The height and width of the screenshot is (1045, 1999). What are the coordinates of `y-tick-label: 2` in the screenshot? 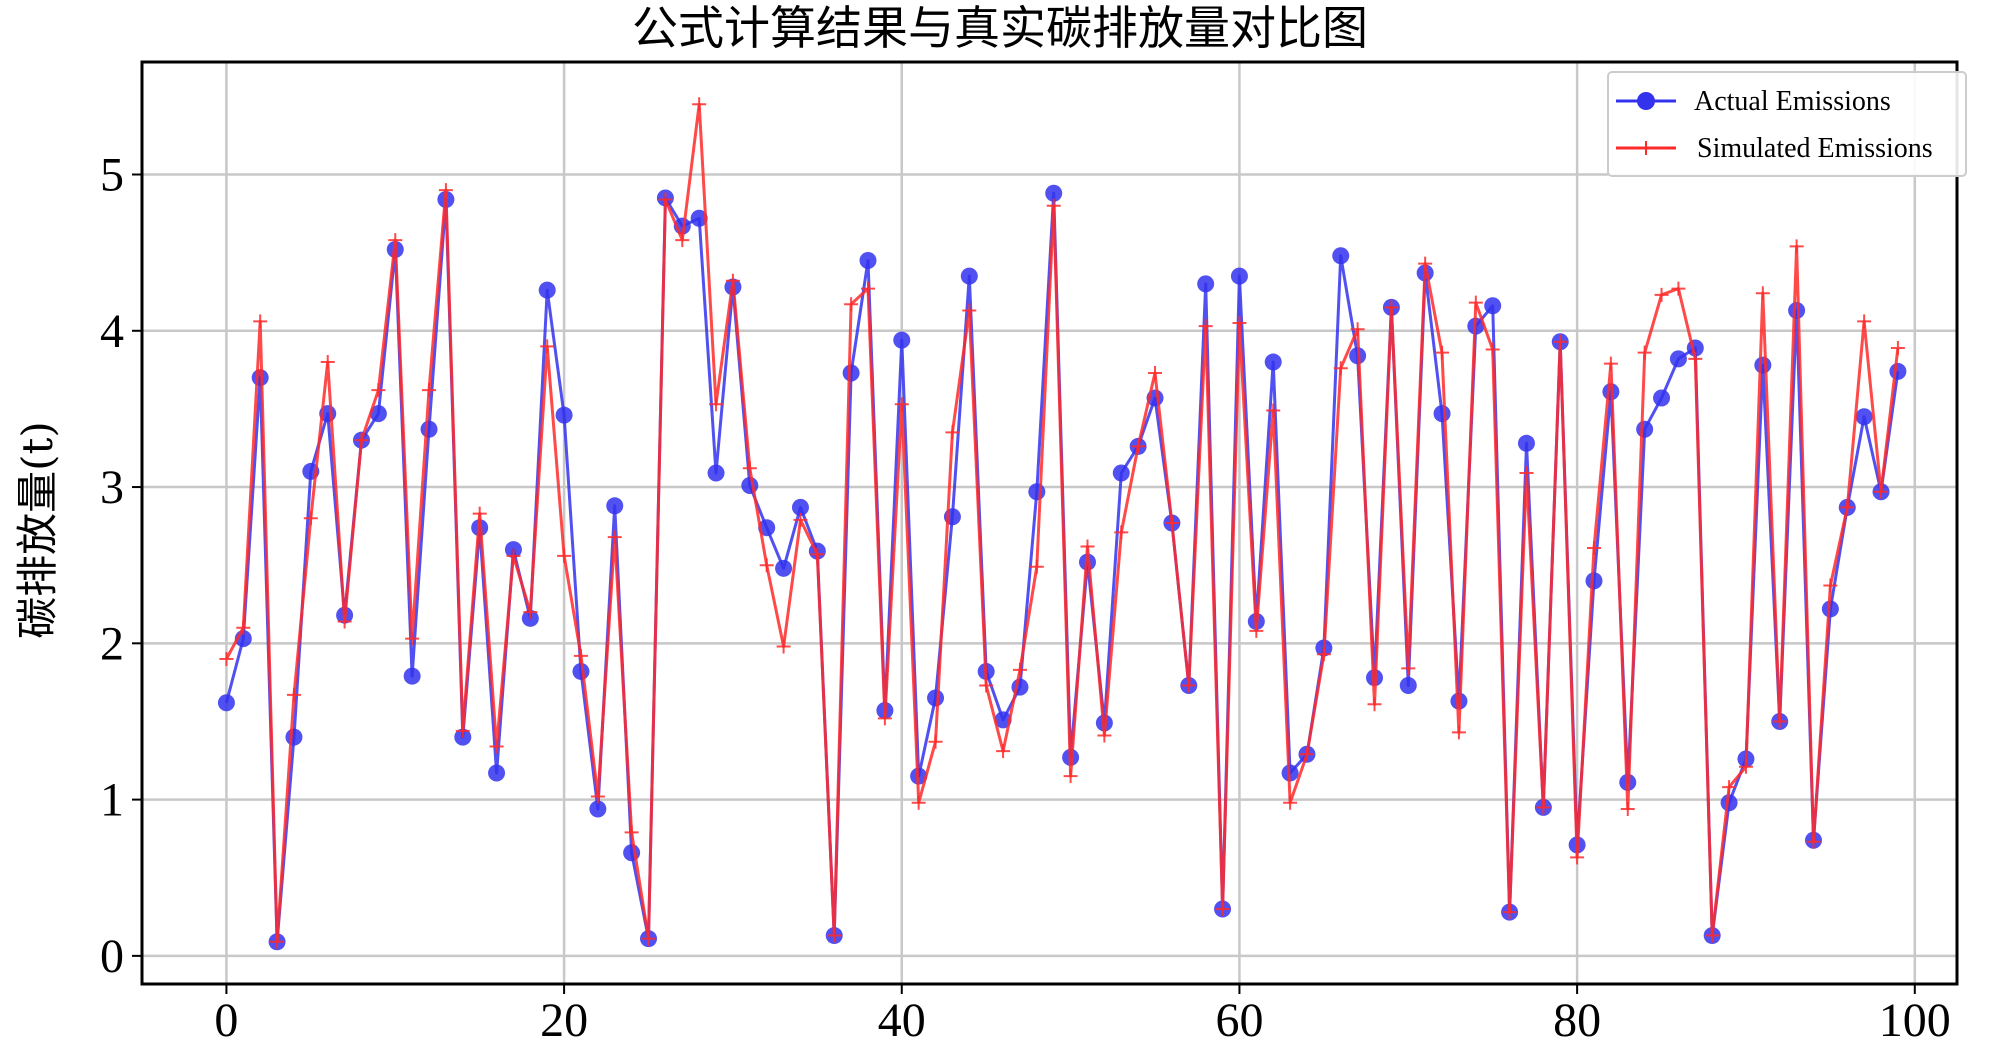 It's located at (112, 643).